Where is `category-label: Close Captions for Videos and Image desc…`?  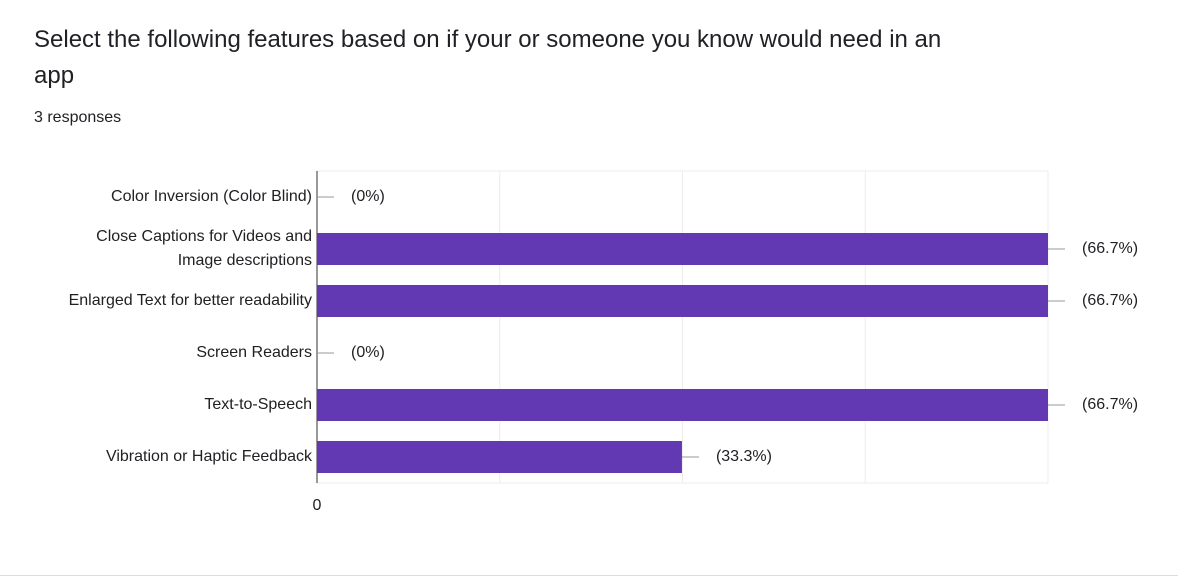
category-label: Close Captions for Videos and Image desc… is located at coordinates (204, 248).